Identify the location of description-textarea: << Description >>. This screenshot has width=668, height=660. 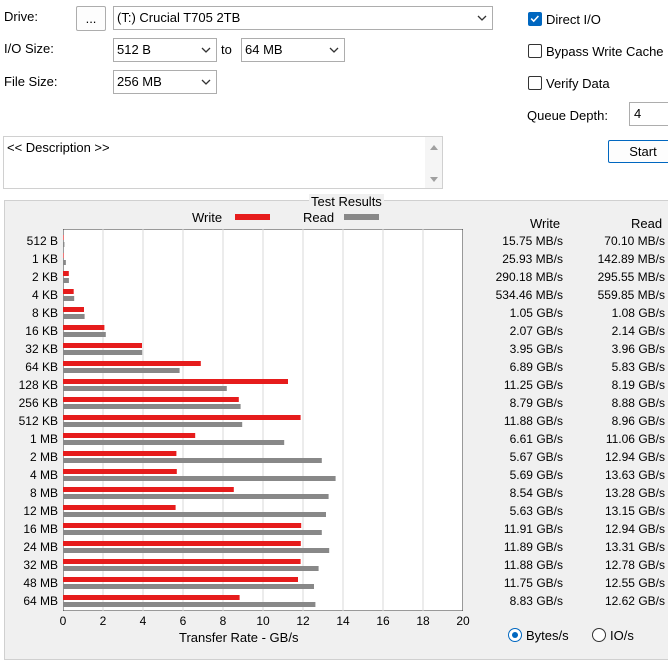
(223, 162).